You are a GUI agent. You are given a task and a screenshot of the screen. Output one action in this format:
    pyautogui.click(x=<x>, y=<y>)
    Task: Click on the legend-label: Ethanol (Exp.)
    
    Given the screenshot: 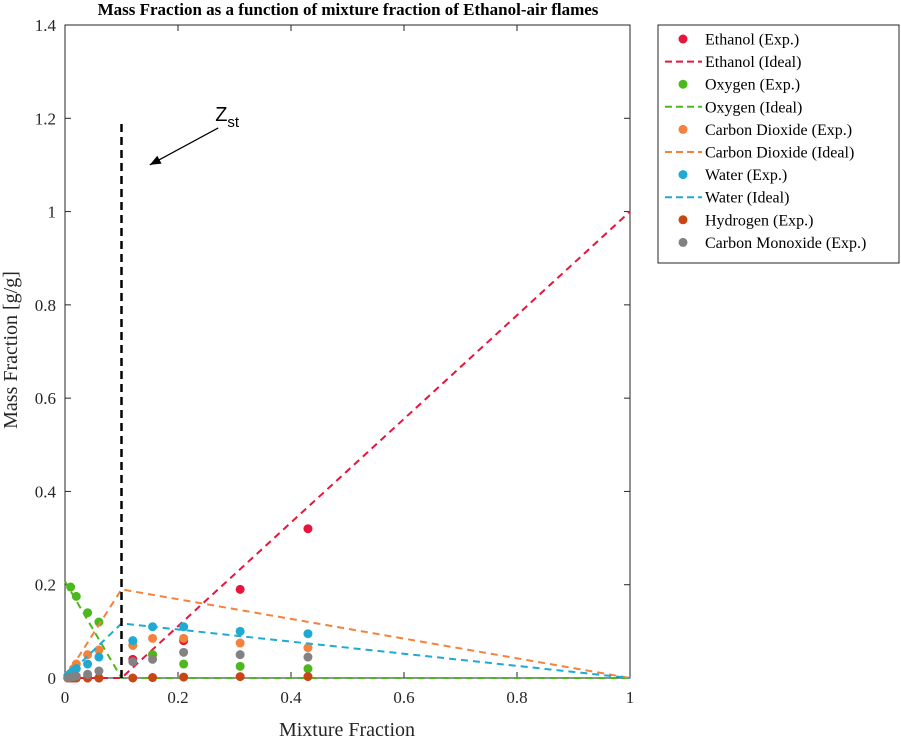 What is the action you would take?
    pyautogui.click(x=752, y=40)
    